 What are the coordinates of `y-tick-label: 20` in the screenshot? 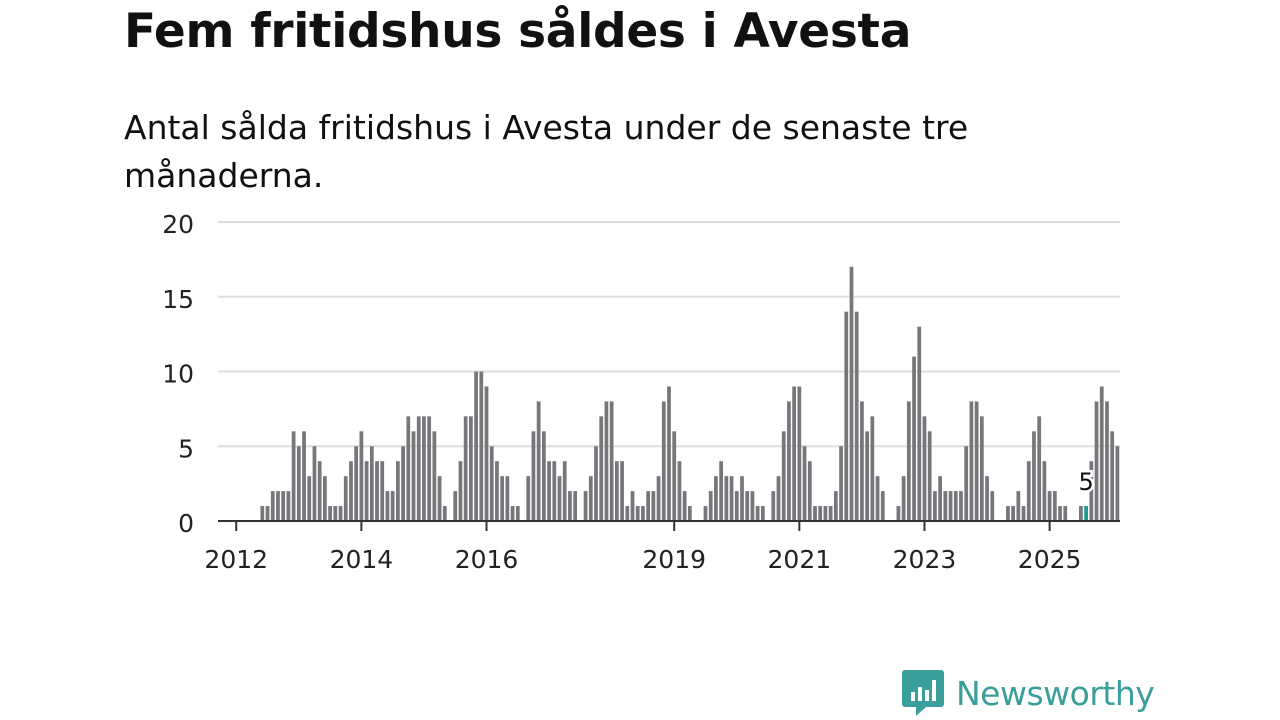 It's located at (178, 224).